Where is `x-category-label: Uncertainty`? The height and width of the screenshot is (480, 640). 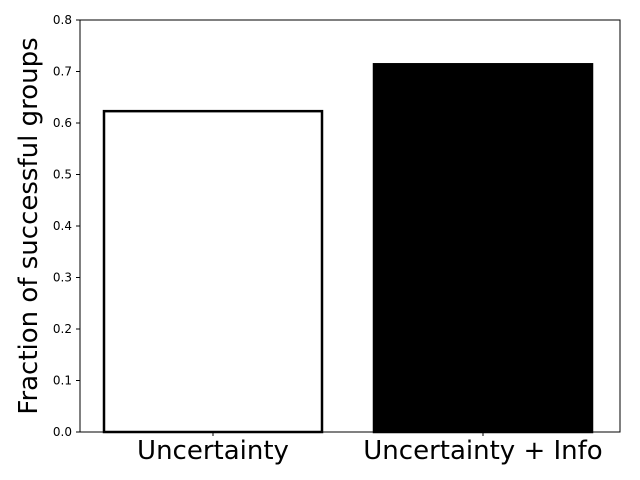
x-category-label: Uncertainty is located at coordinates (213, 451).